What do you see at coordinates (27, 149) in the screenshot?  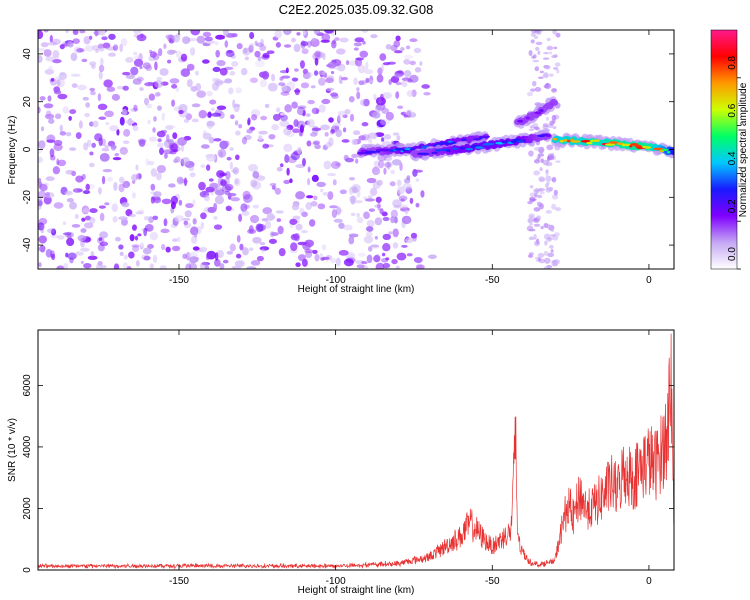 I see `y-tick-label: 0` at bounding box center [27, 149].